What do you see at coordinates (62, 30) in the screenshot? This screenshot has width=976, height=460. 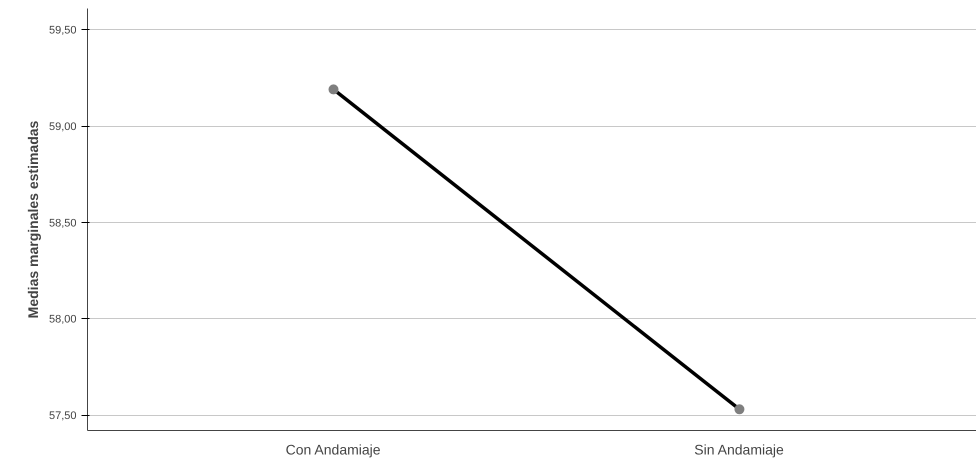 I see `y-tick-label: 59,50` at bounding box center [62, 30].